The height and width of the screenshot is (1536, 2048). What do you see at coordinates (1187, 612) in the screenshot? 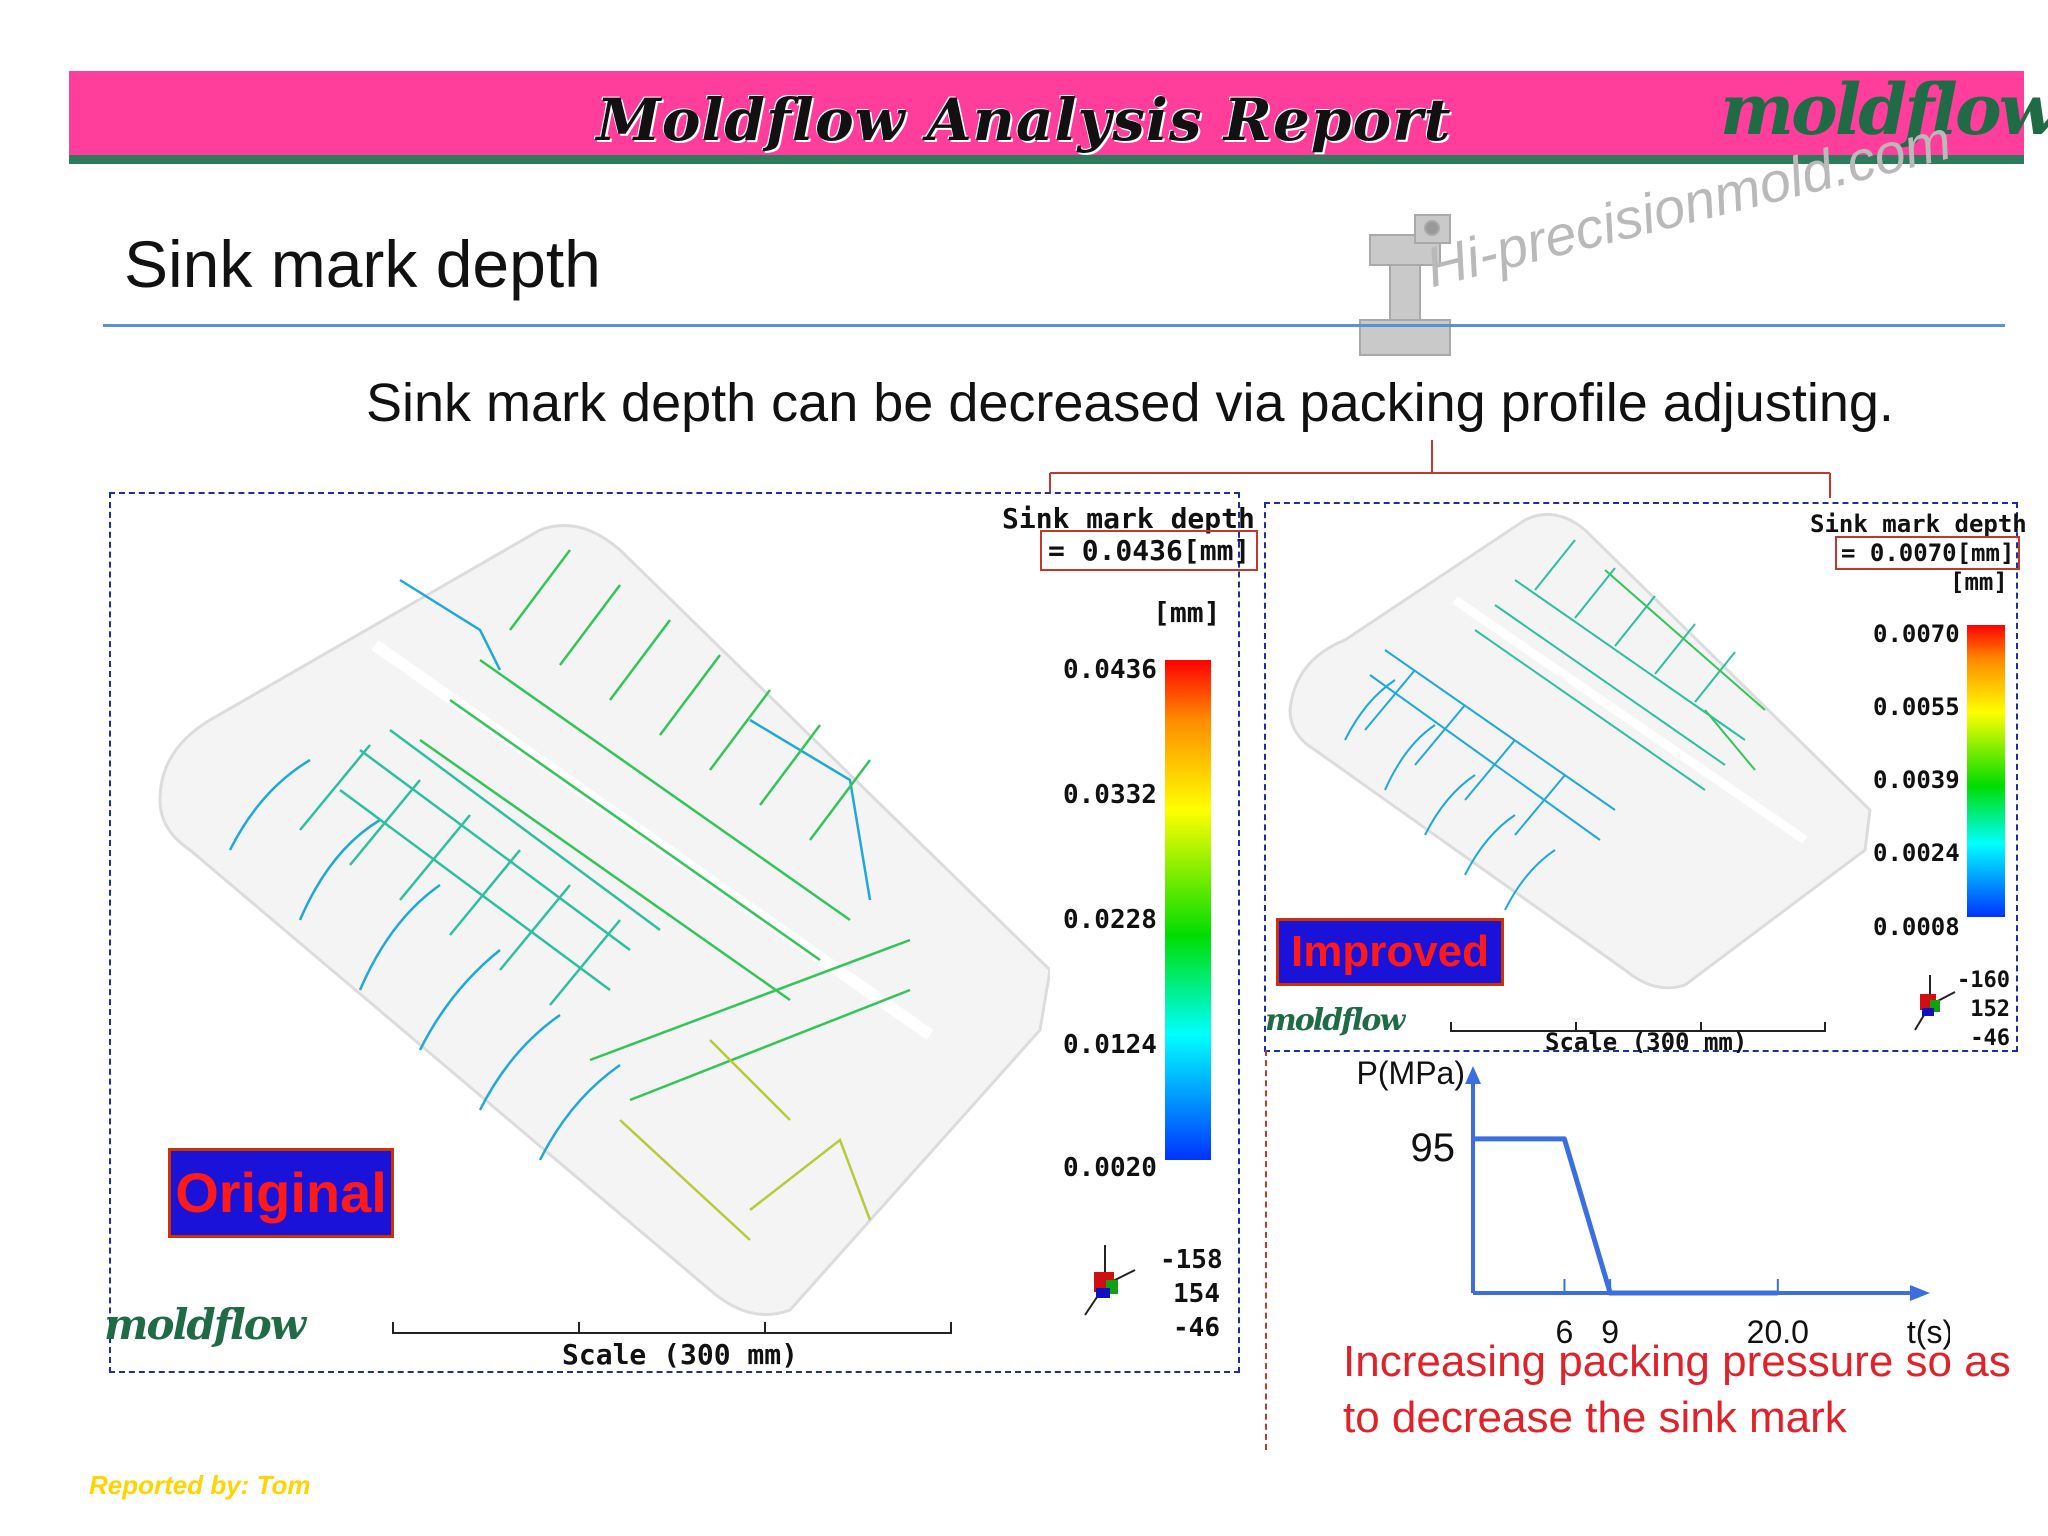
I see `original-unit: [mm]` at bounding box center [1187, 612].